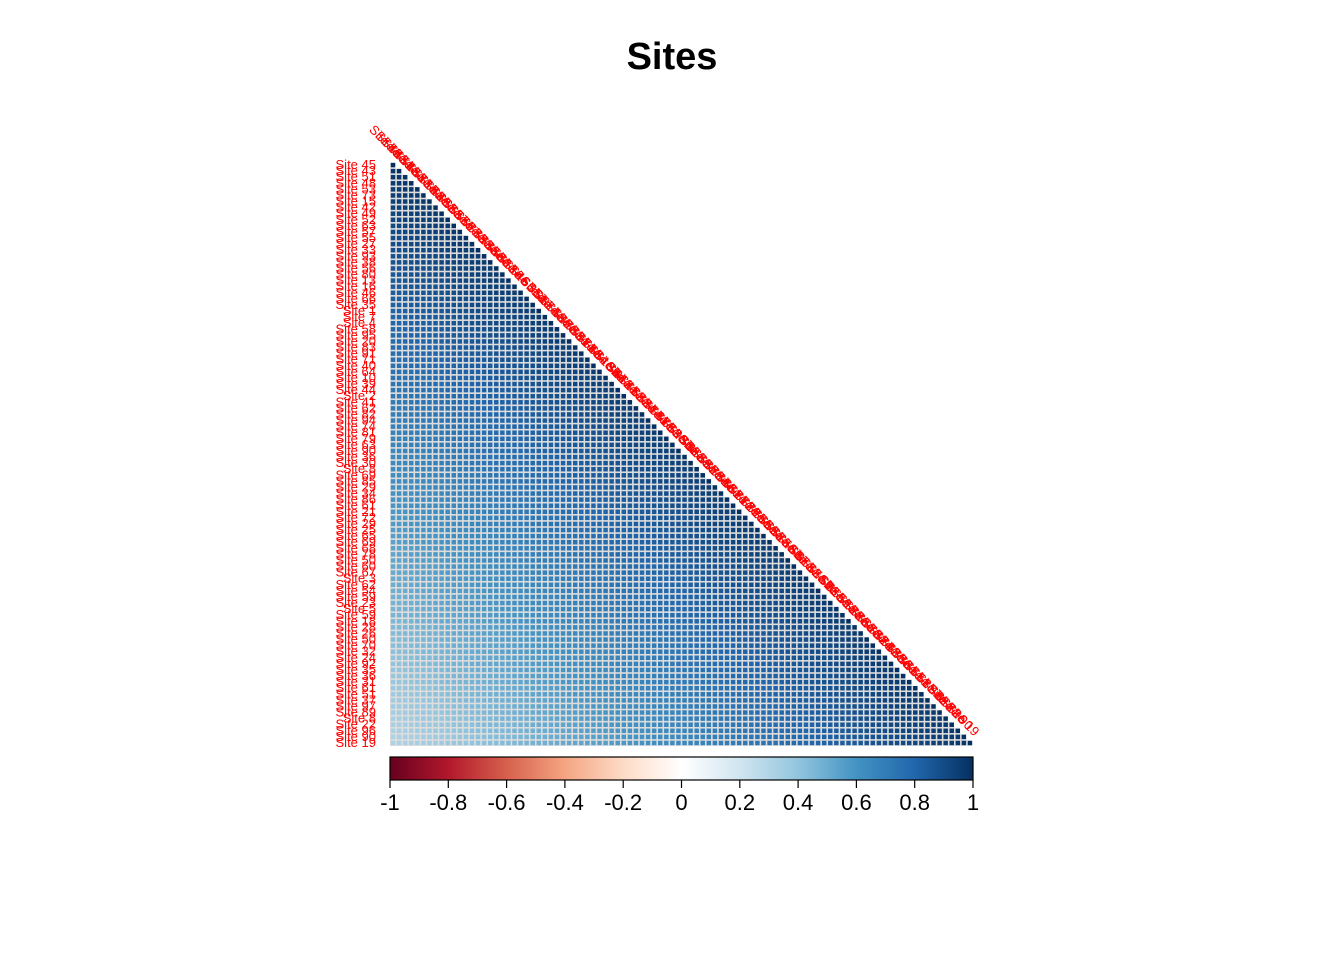 The image size is (1344, 960). What do you see at coordinates (356, 249) in the screenshot?
I see `row-label: Site 33` at bounding box center [356, 249].